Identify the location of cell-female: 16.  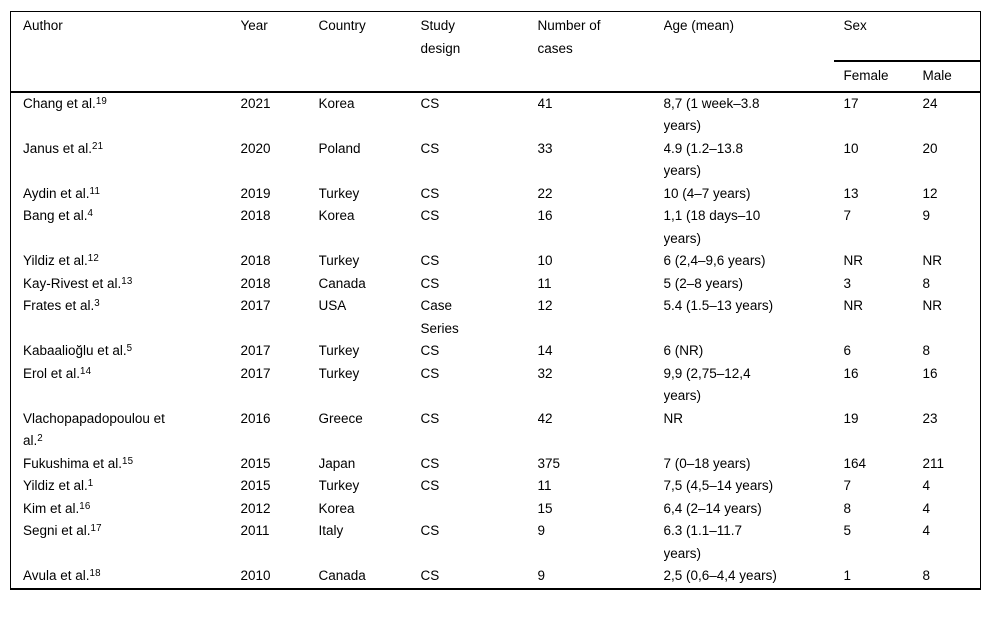
(851, 373).